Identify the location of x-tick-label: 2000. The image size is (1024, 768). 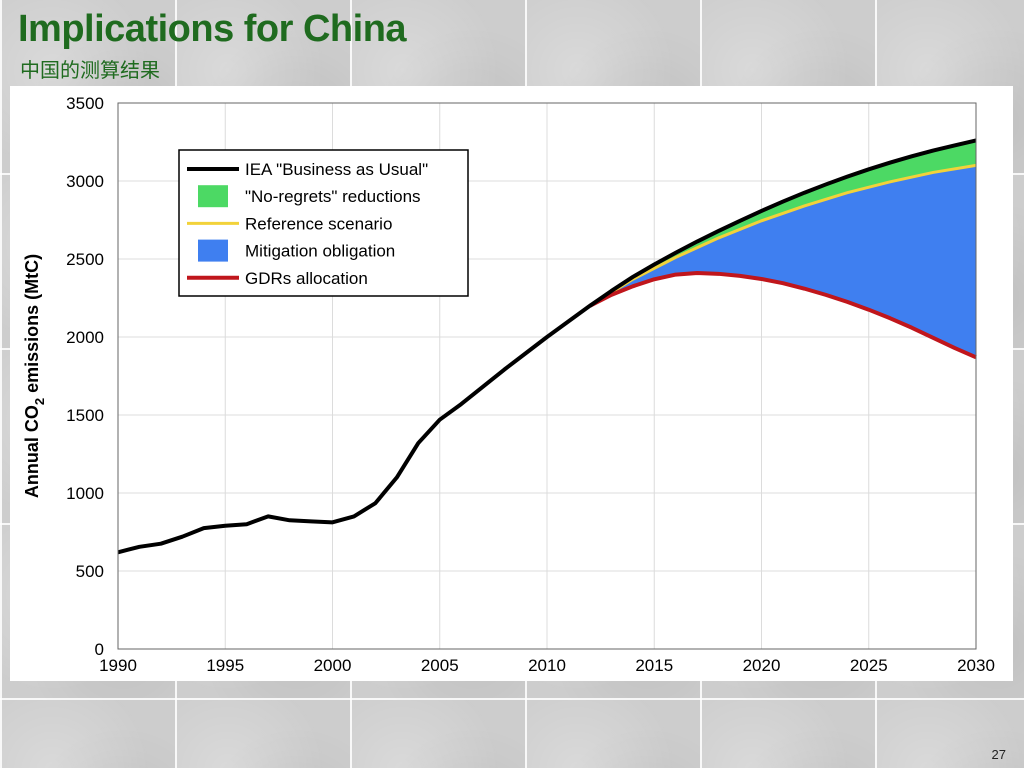
(333, 665).